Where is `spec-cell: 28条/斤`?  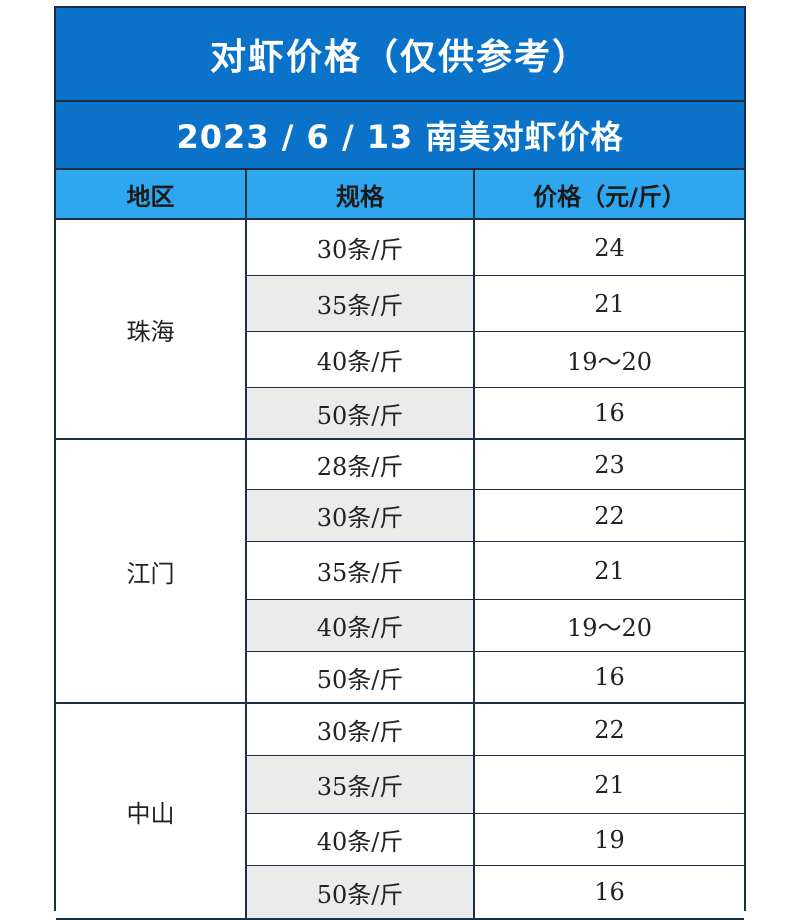
spec-cell: 28条/斤 is located at coordinates (361, 464).